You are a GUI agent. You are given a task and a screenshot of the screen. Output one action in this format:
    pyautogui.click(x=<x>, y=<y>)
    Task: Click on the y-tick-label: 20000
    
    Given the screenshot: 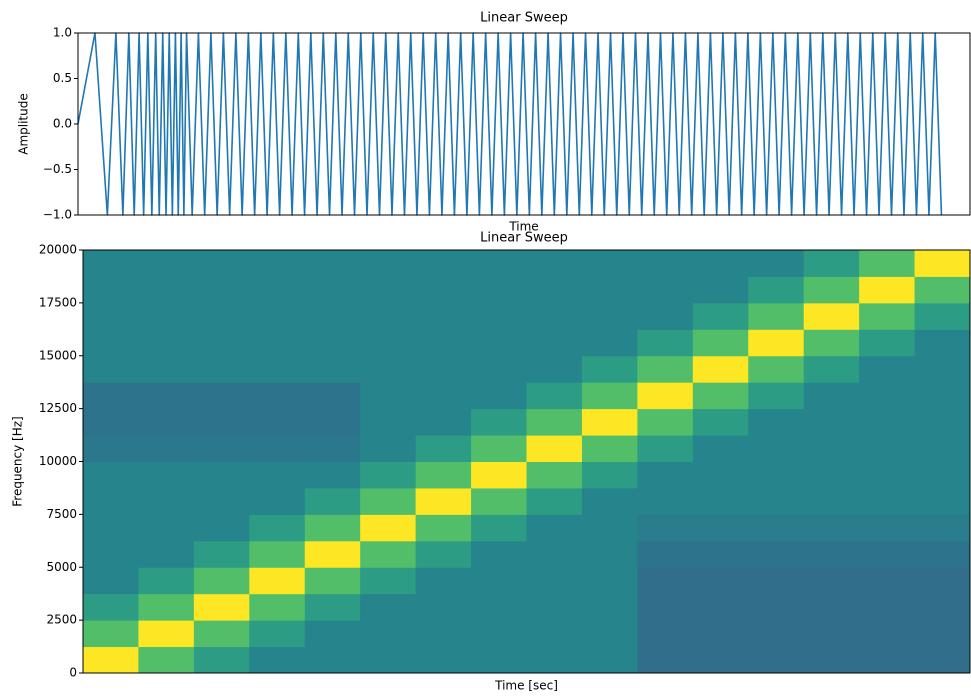 What is the action you would take?
    pyautogui.click(x=58, y=250)
    